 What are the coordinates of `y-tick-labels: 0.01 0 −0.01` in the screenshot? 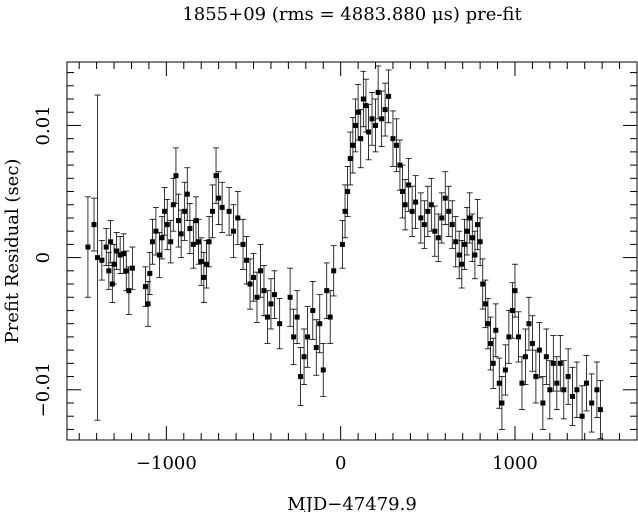 It's located at (43, 261).